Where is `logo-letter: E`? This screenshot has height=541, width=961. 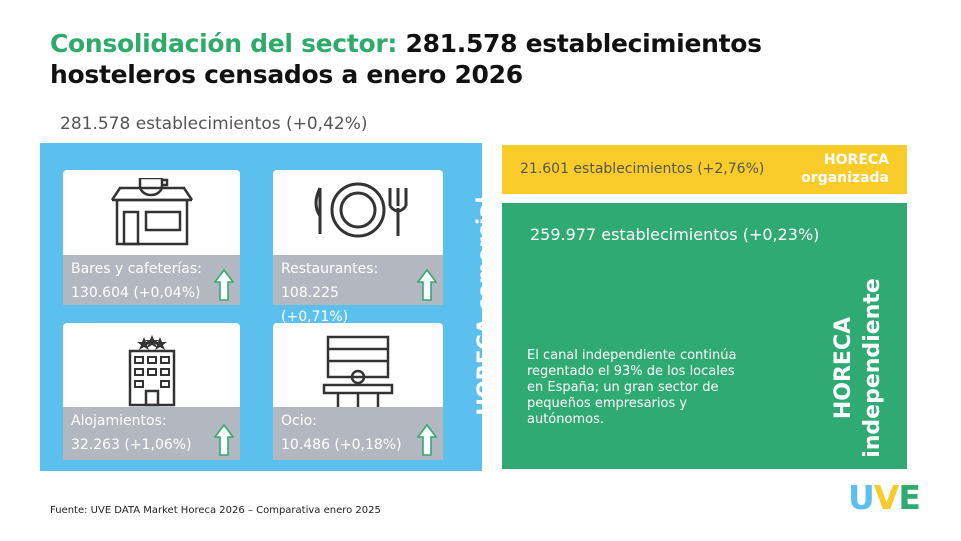 logo-letter: E is located at coordinates (909, 497).